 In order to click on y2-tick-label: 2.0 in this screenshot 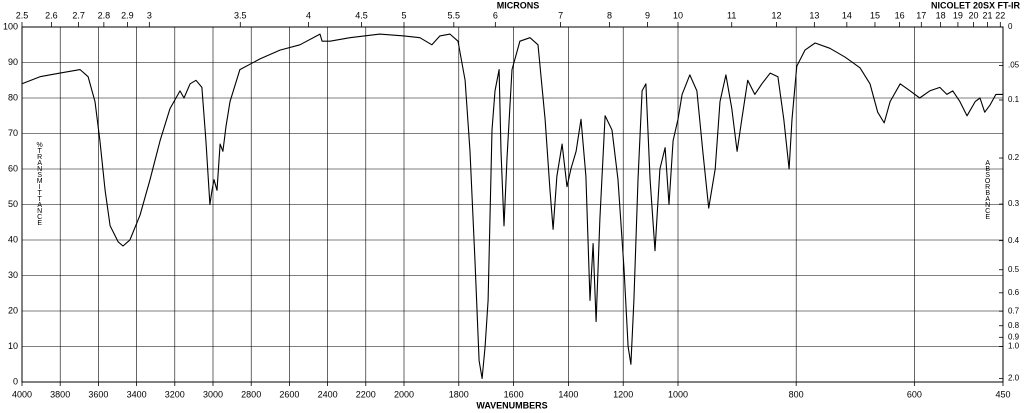, I will do `click(1014, 378)`.